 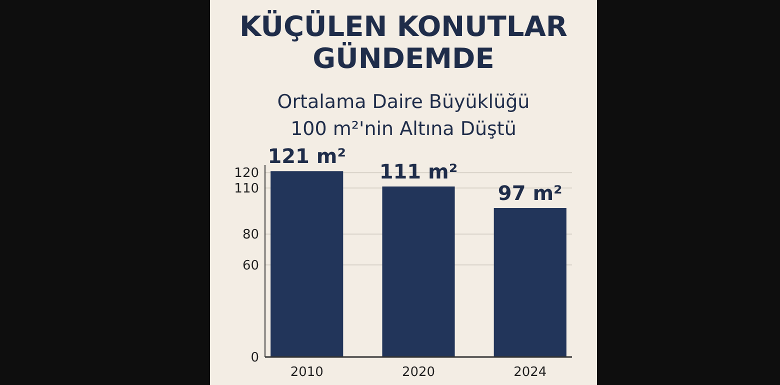 What do you see at coordinates (246, 189) in the screenshot?
I see `y-tick-label: 110` at bounding box center [246, 189].